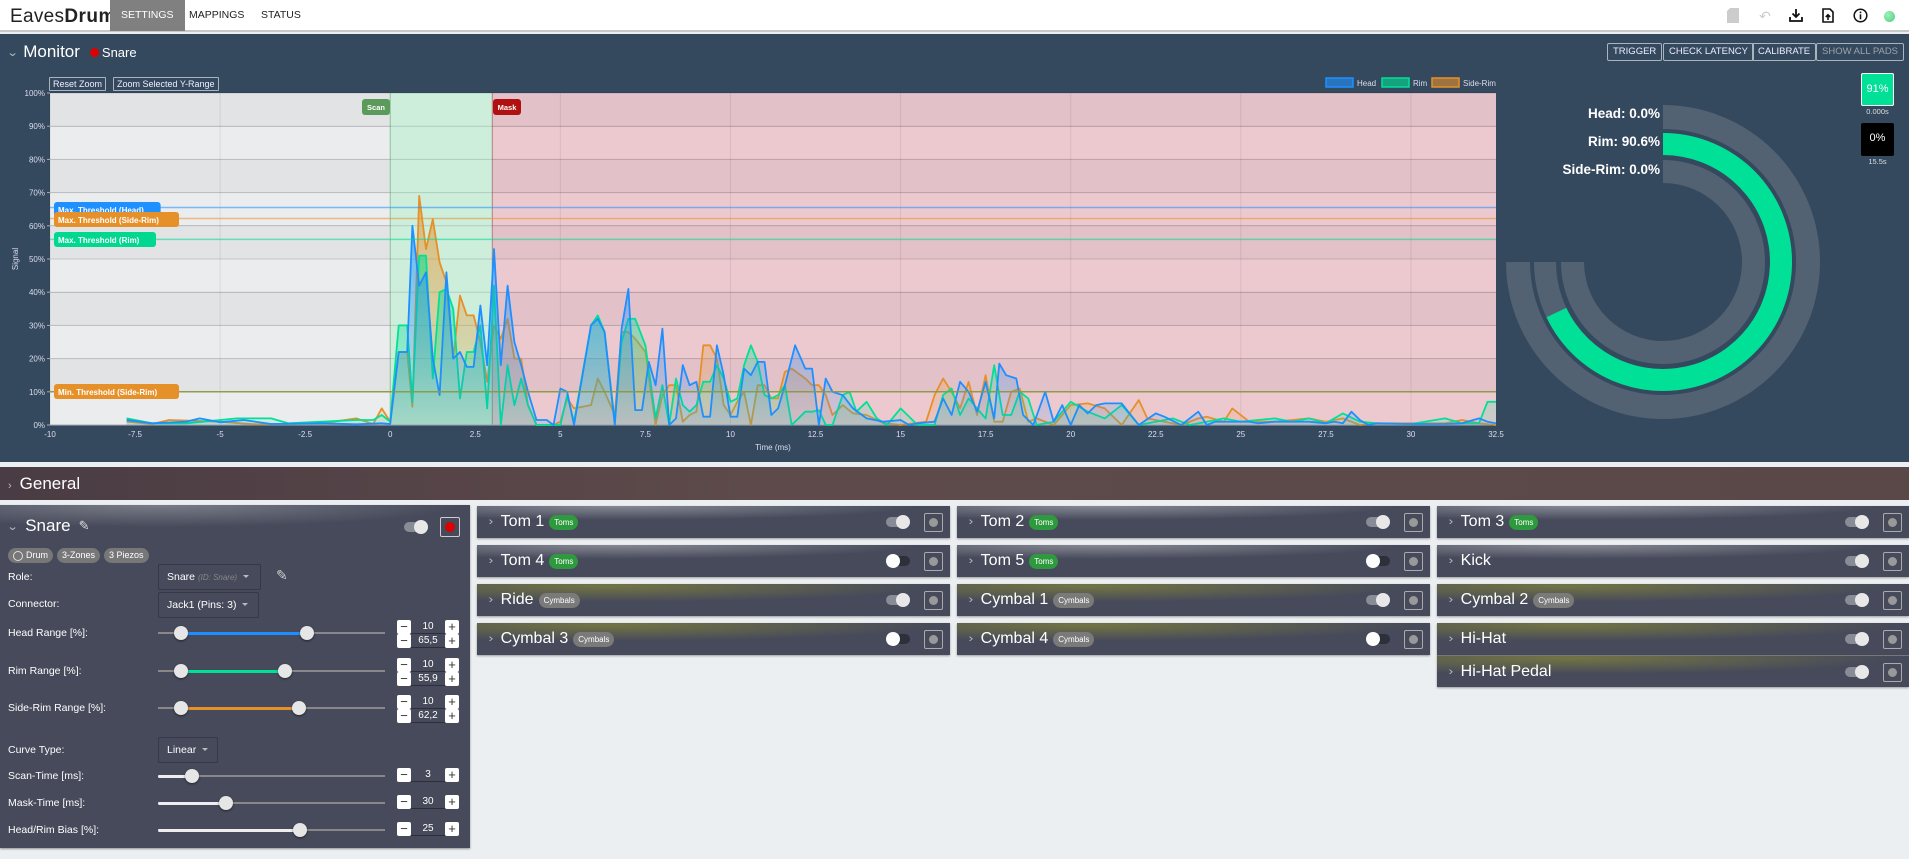 This screenshot has height=859, width=1909. Describe the element at coordinates (84, 525) in the screenshot. I see `edit-pencil-icon: ✎` at that location.